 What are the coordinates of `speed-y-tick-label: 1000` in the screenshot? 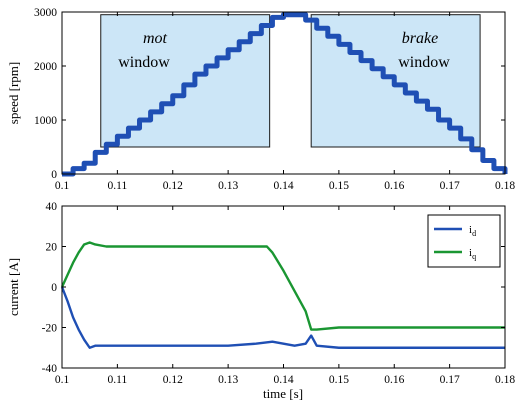 It's located at (45, 121).